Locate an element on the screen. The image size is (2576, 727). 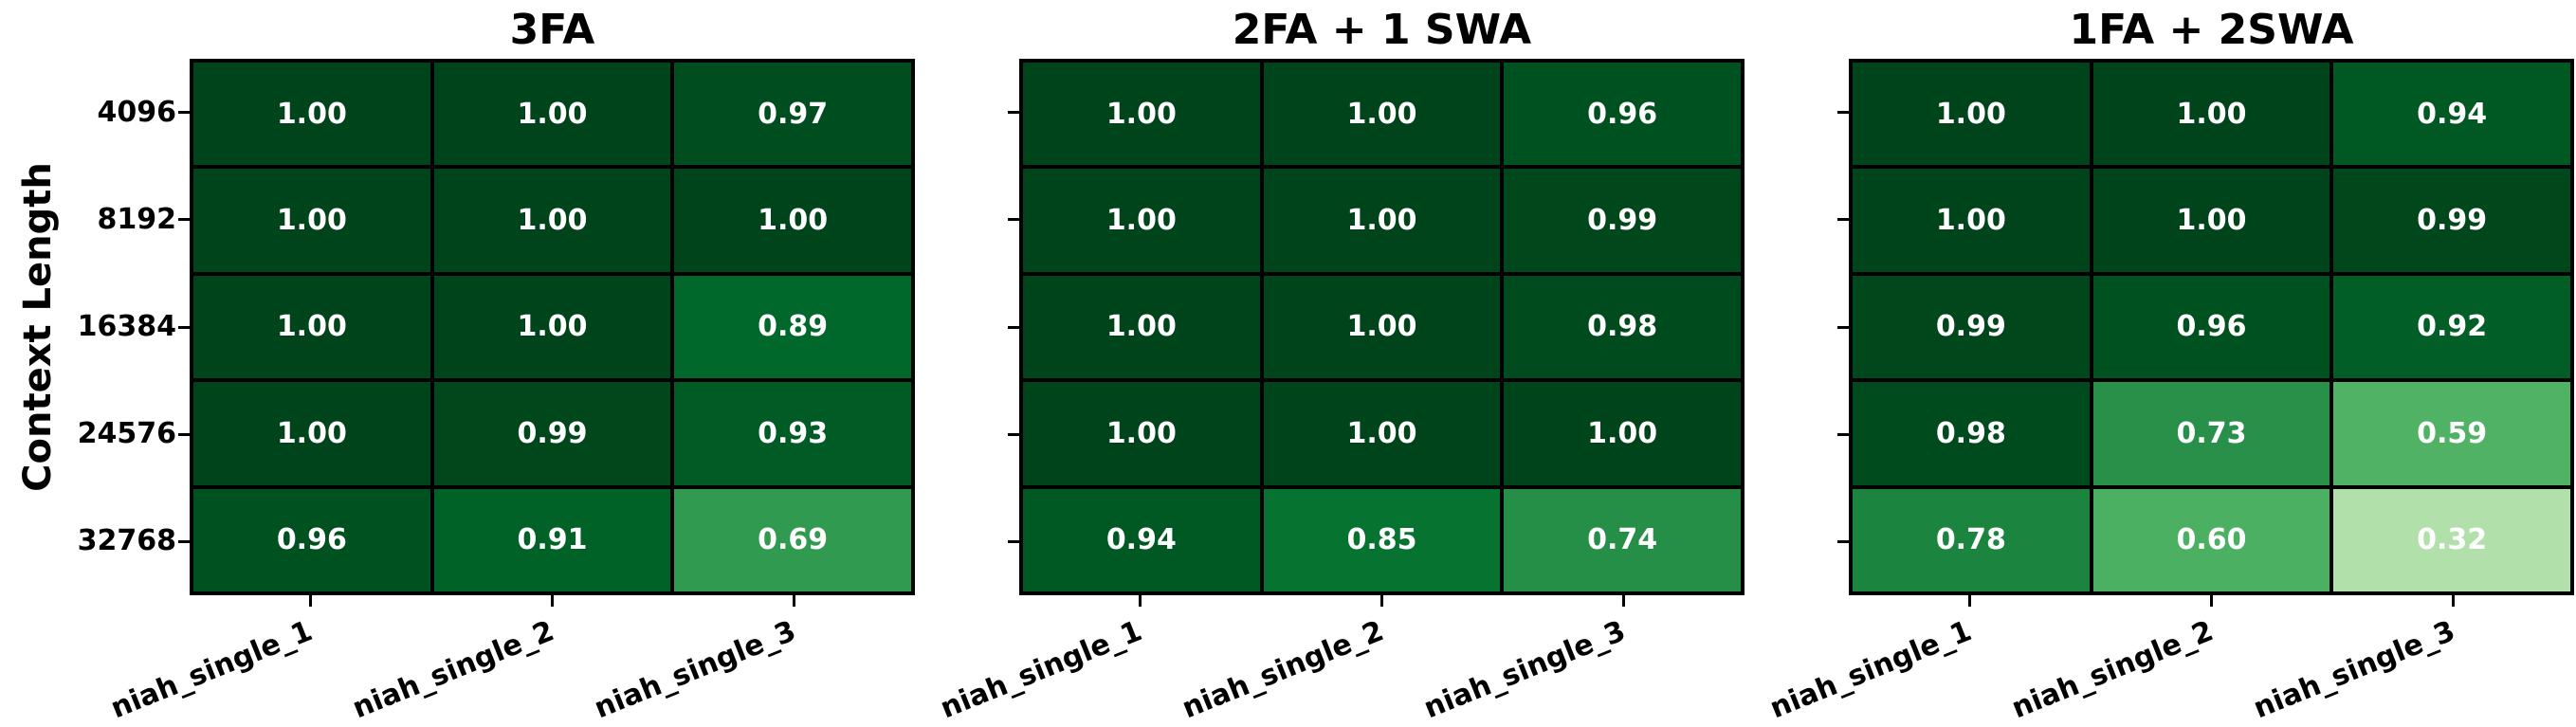
heatmap-cell: 0.59 is located at coordinates (2451, 433).